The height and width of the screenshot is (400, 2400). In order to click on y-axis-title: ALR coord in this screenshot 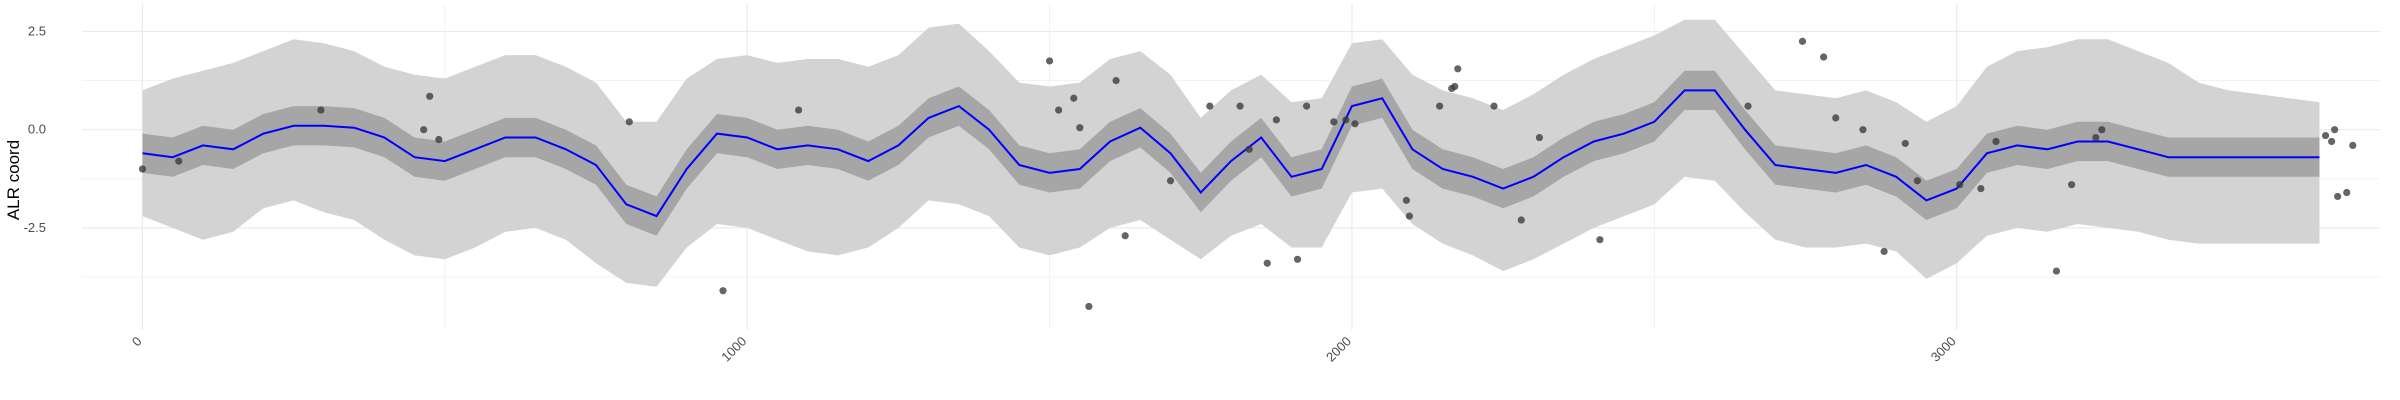, I will do `click(13, 180)`.